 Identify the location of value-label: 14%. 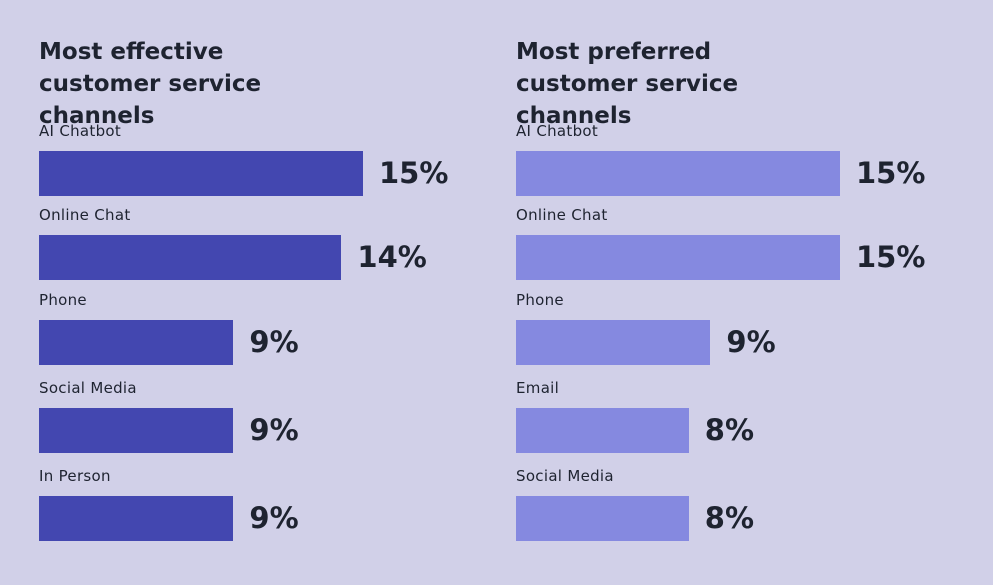
(392, 257).